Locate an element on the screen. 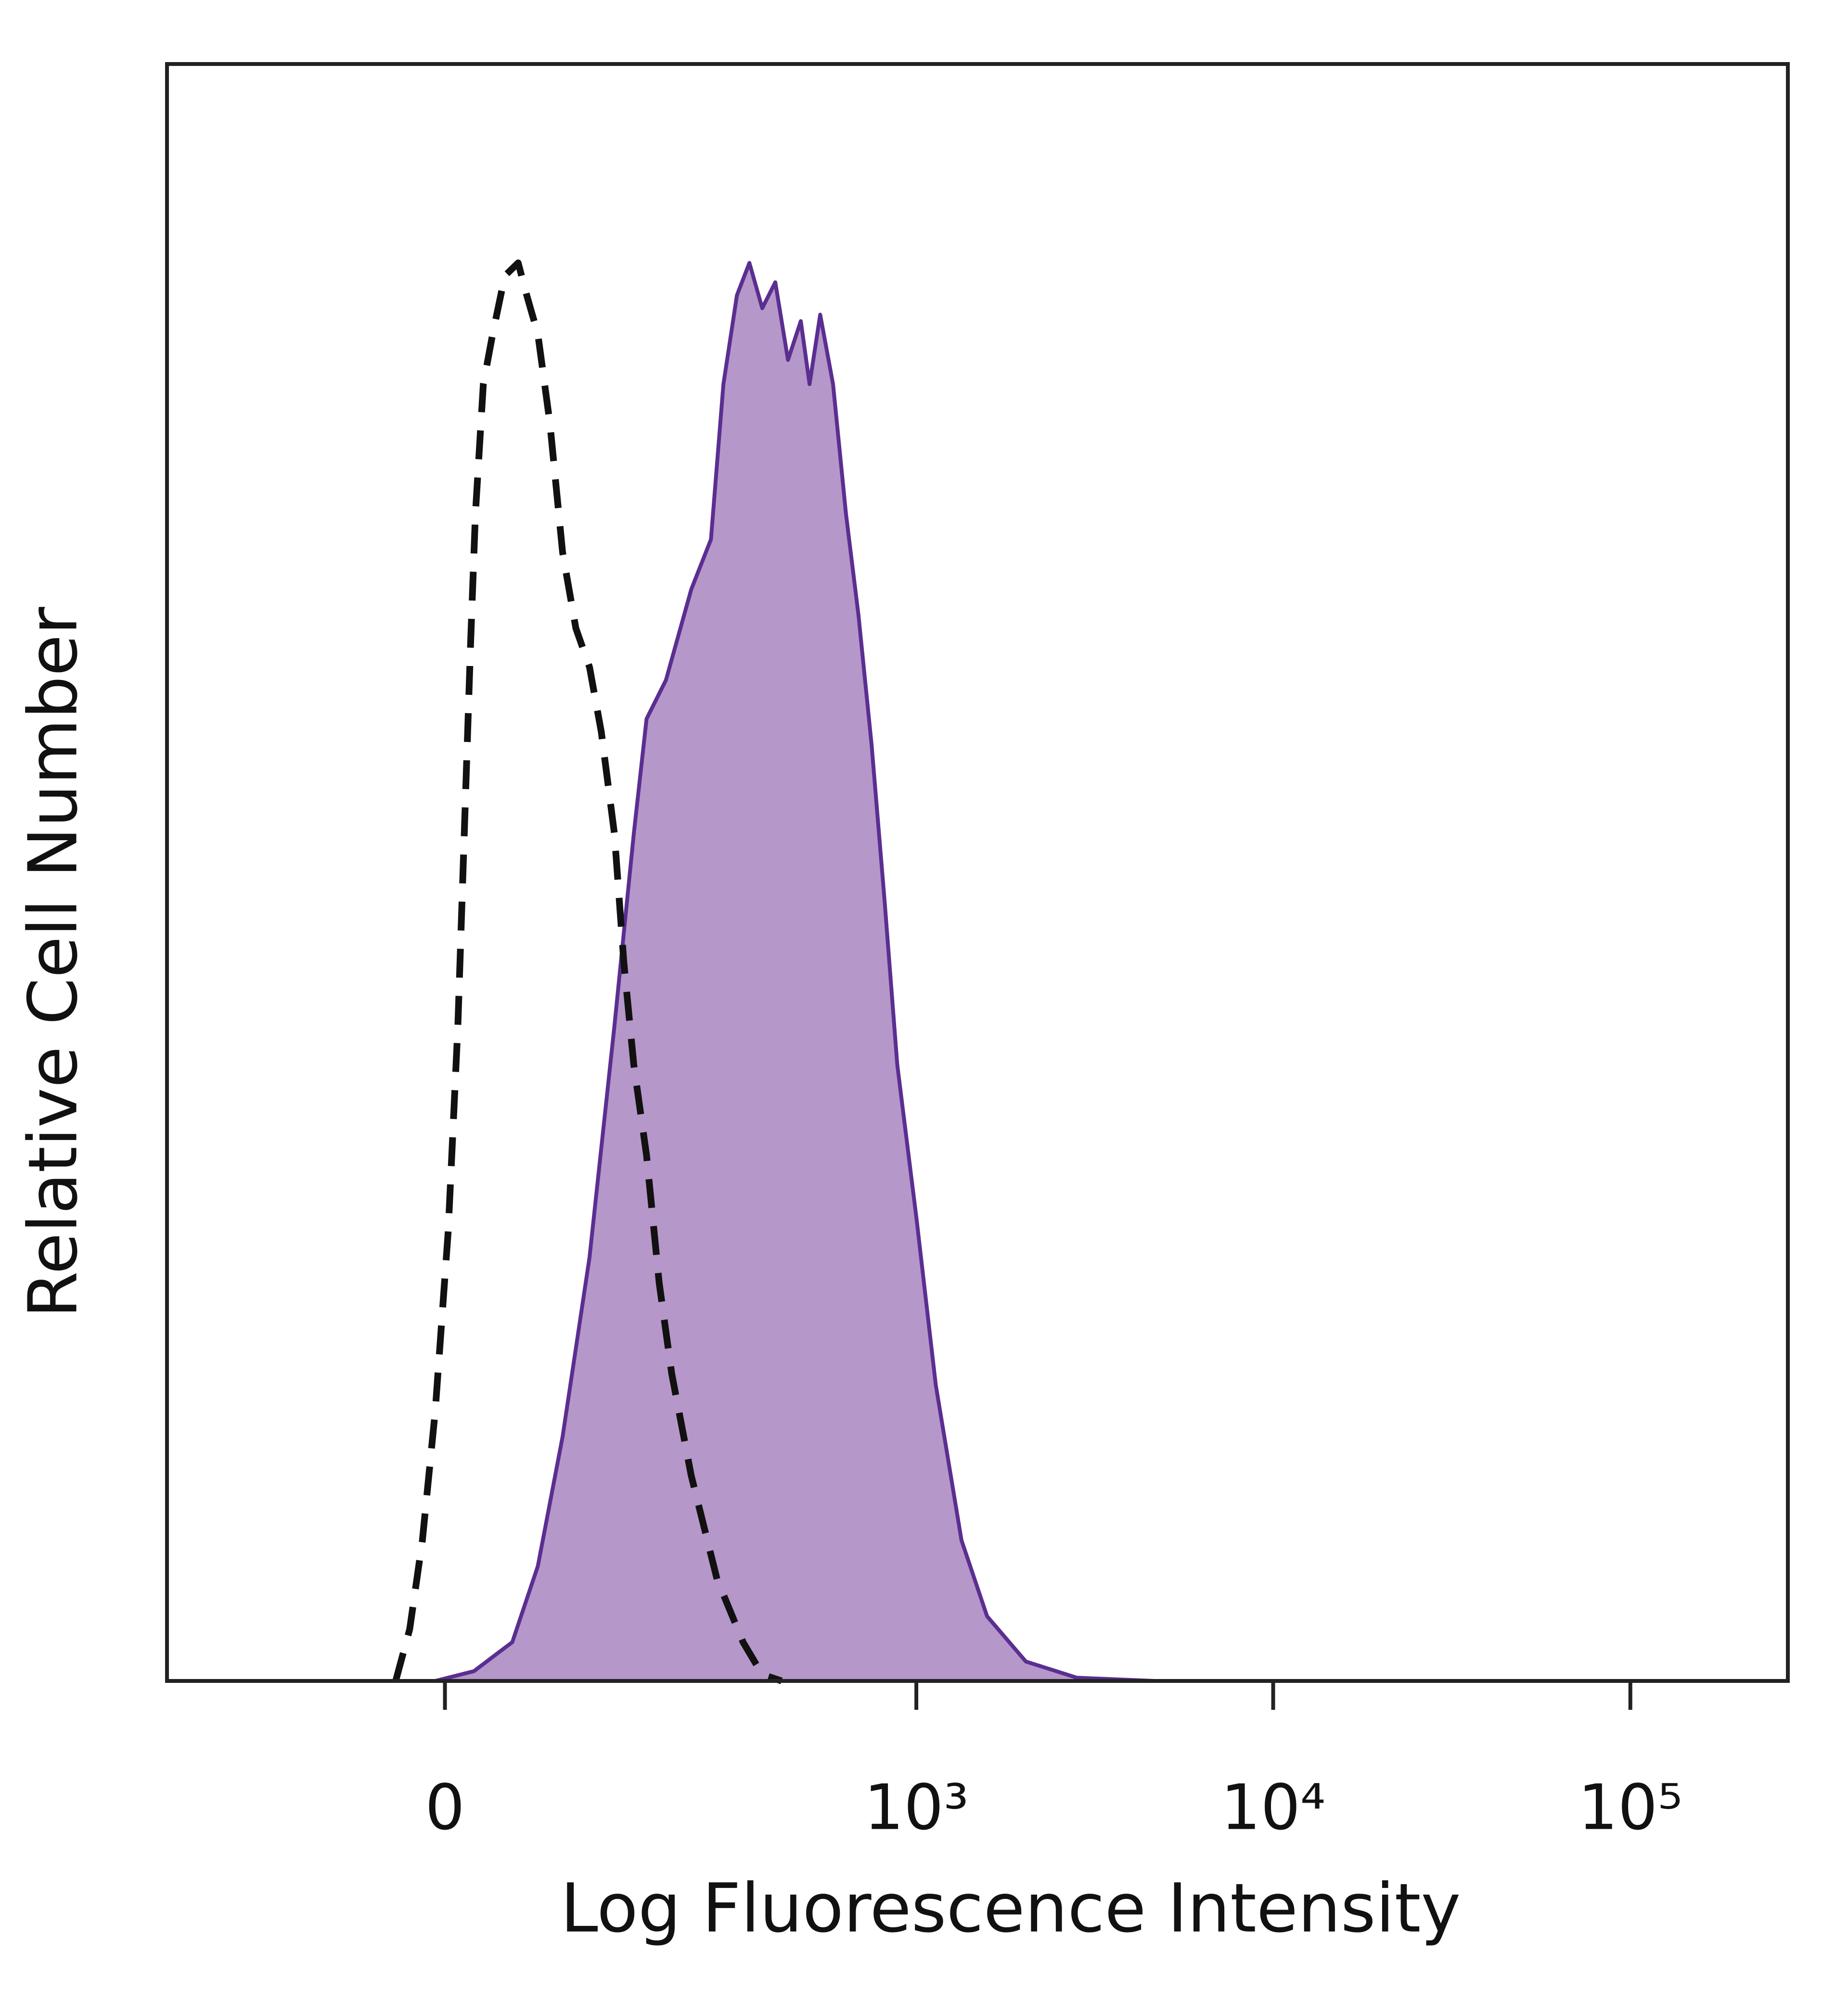  y-axis-label: Relative Cell Number is located at coordinates (53, 962).